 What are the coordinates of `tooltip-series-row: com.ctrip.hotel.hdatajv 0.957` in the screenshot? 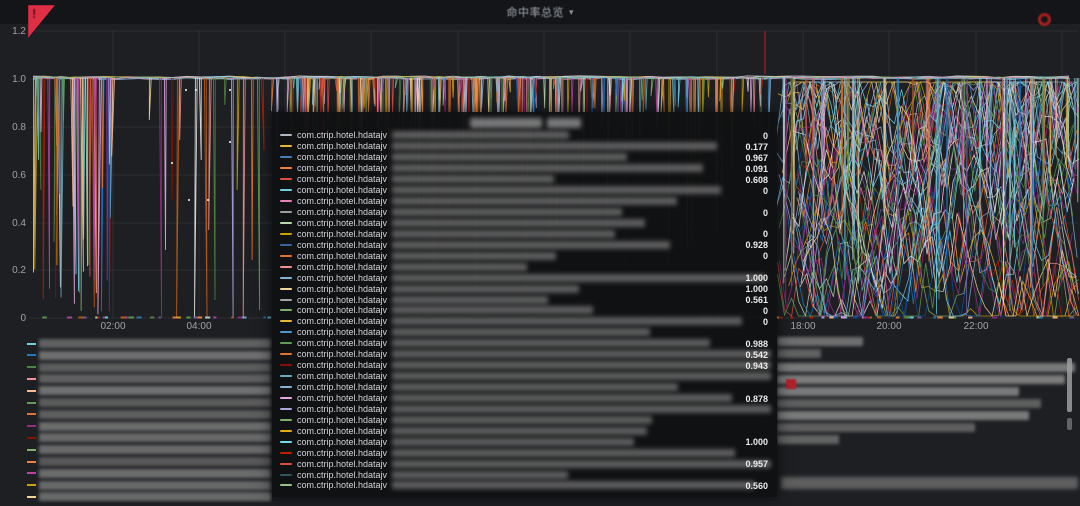 It's located at (525, 463).